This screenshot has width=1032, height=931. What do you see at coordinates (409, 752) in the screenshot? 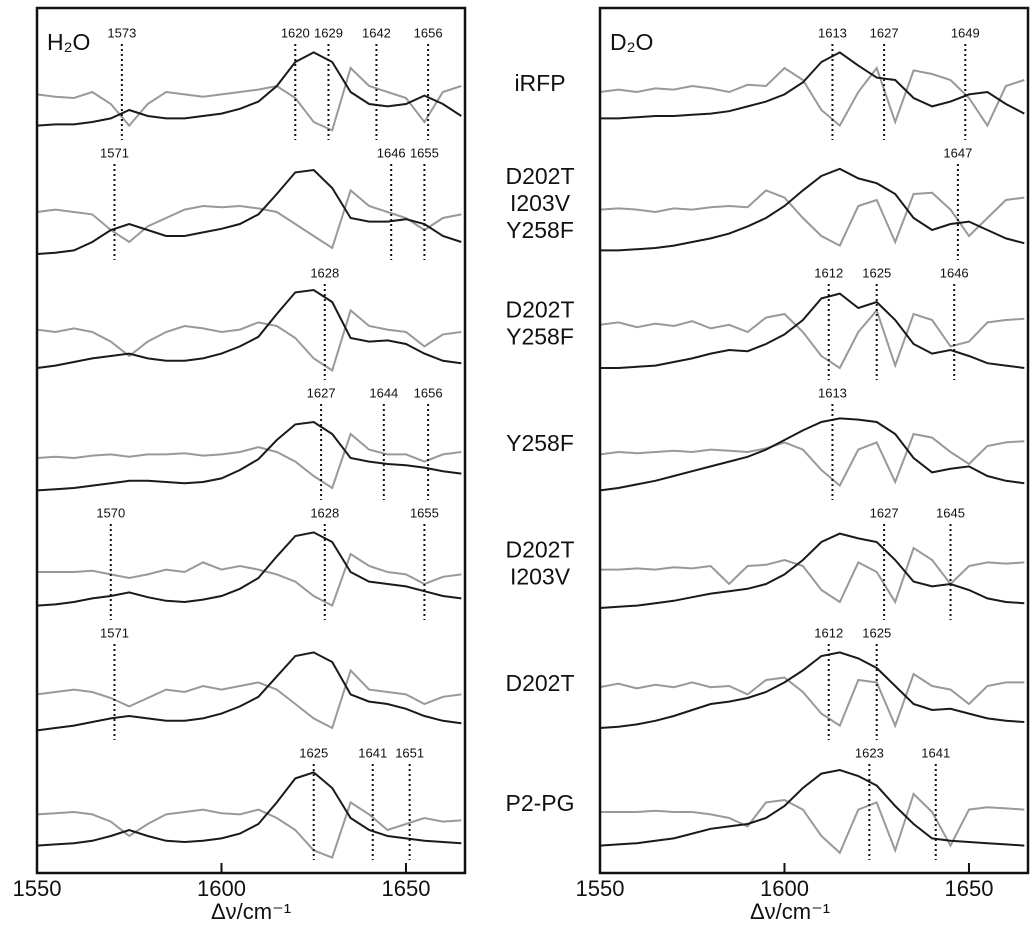
I see `peak-label: 1651` at bounding box center [409, 752].